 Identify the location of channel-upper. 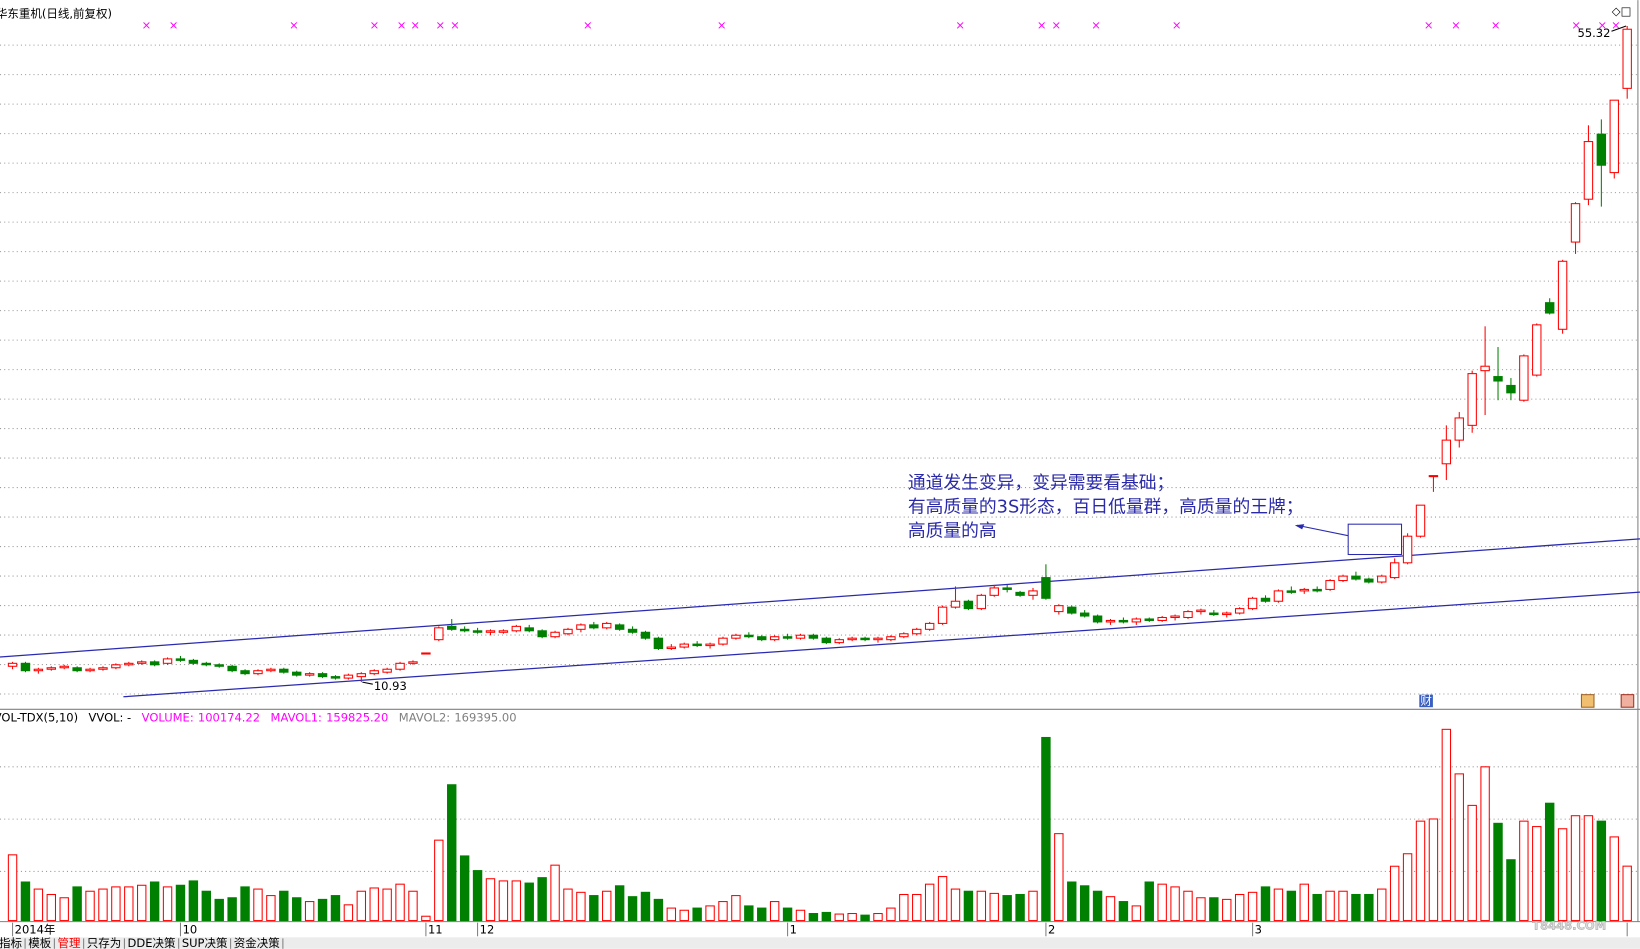
(820, 598).